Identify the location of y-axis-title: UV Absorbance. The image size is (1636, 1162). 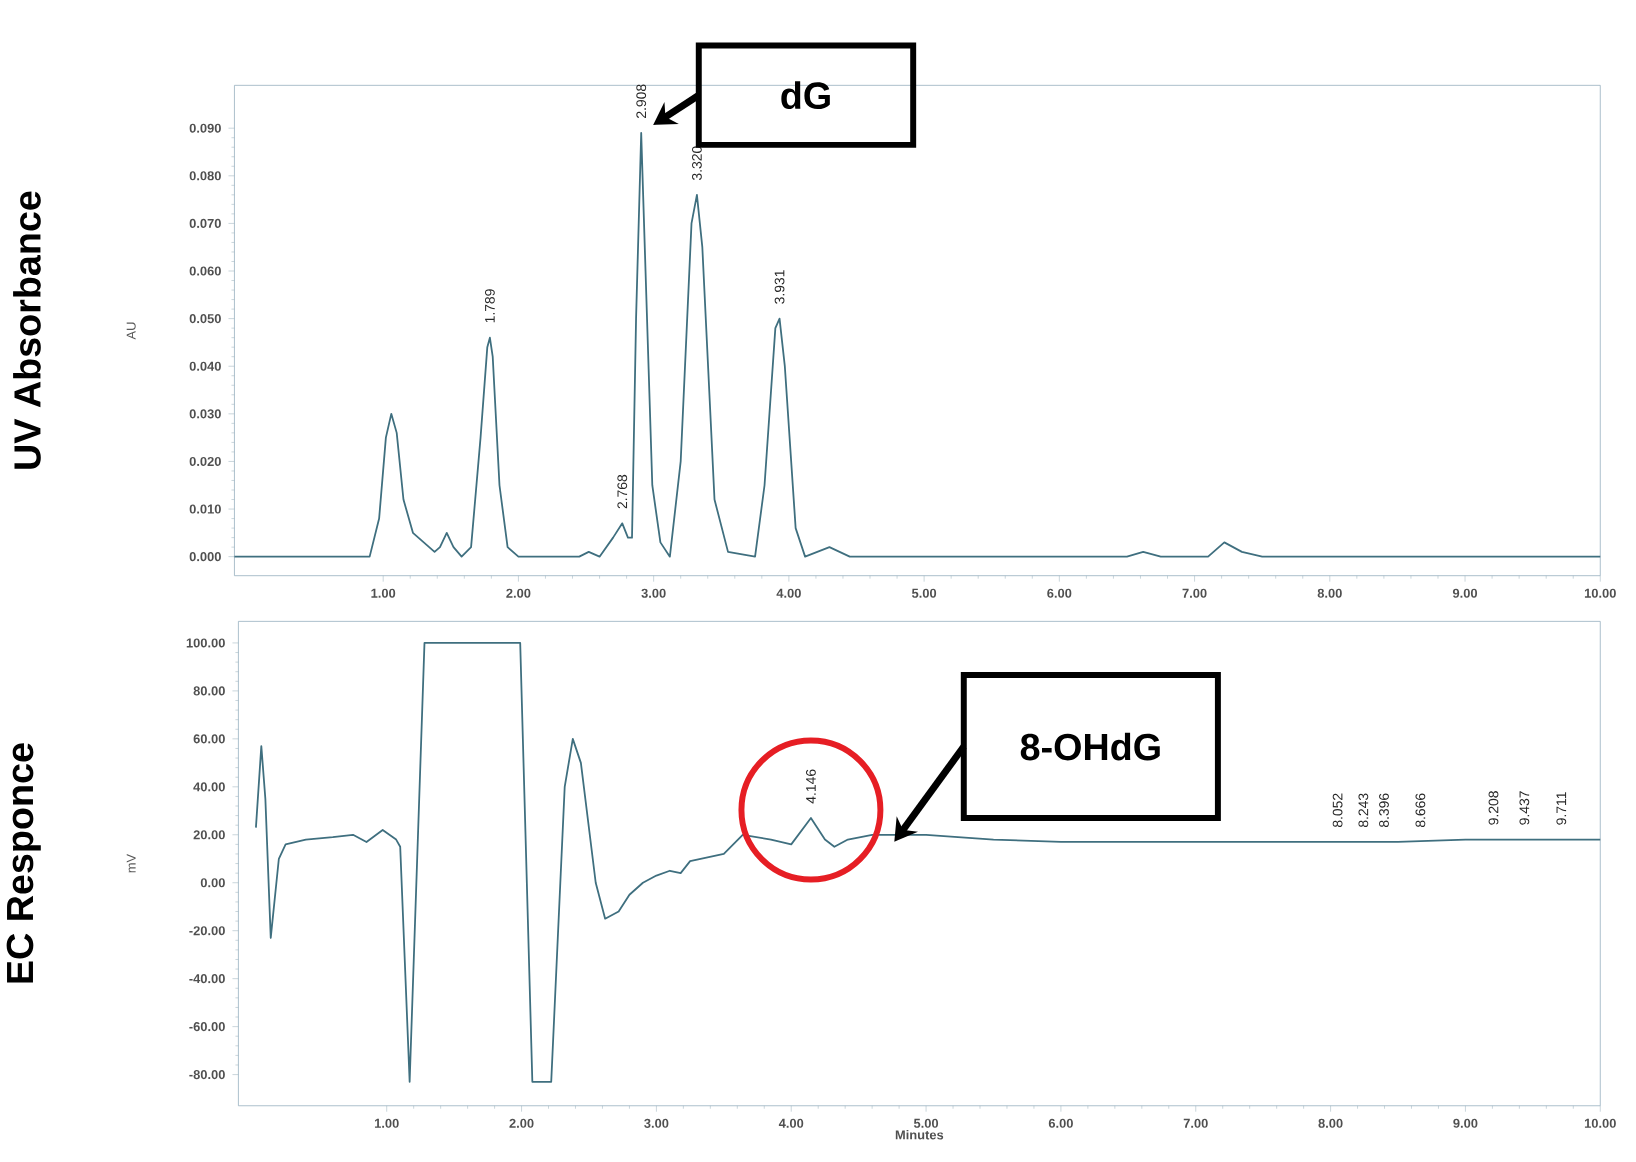
(27, 330).